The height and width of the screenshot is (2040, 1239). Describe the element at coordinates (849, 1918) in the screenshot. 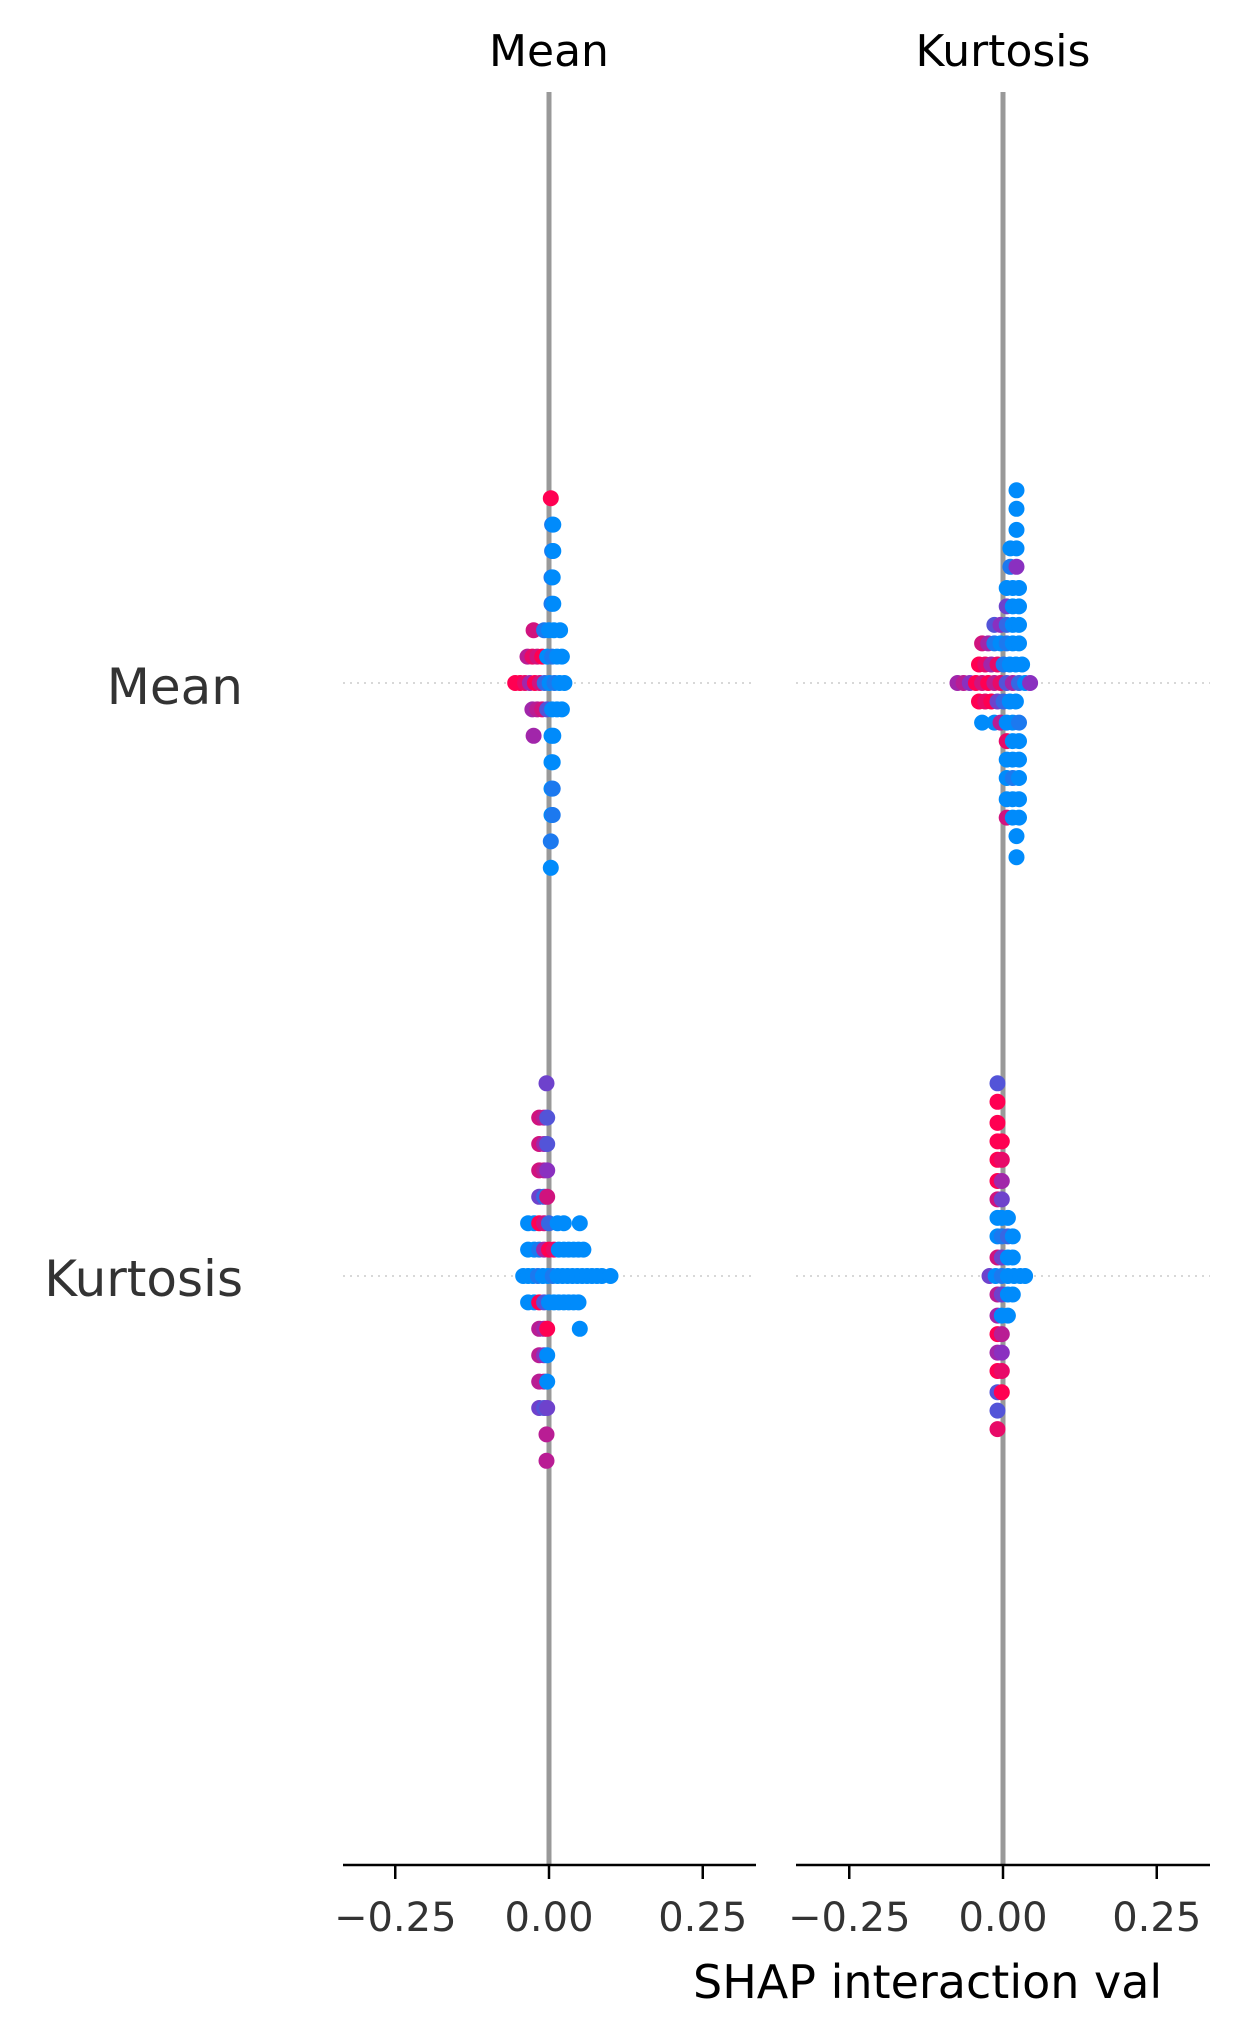

I see `x-tick-label-kurtosis-0: −0.25` at that location.